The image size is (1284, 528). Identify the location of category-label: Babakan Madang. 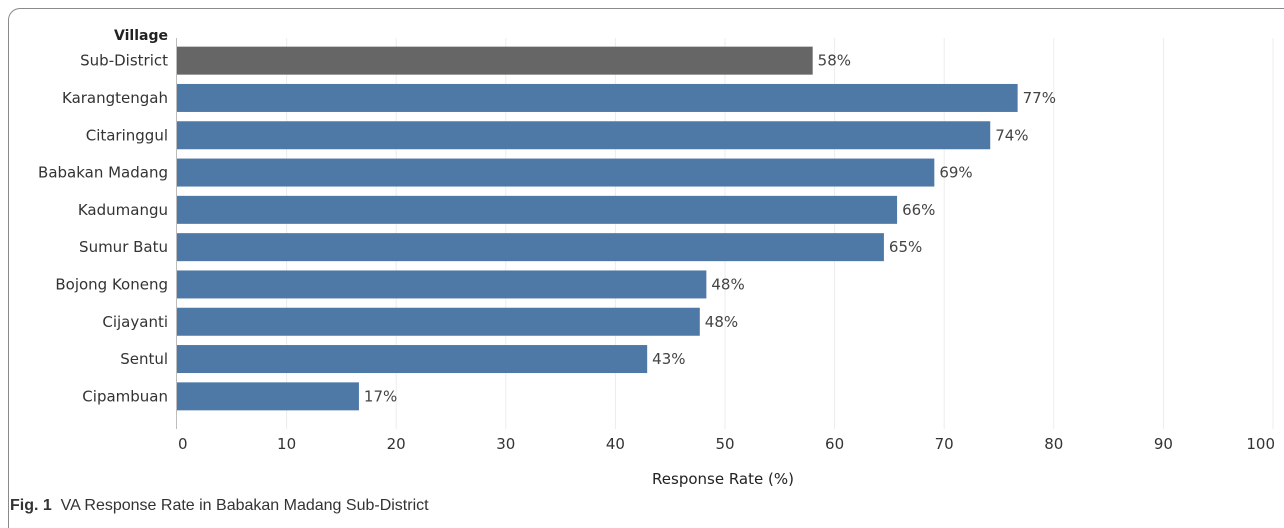
(103, 173).